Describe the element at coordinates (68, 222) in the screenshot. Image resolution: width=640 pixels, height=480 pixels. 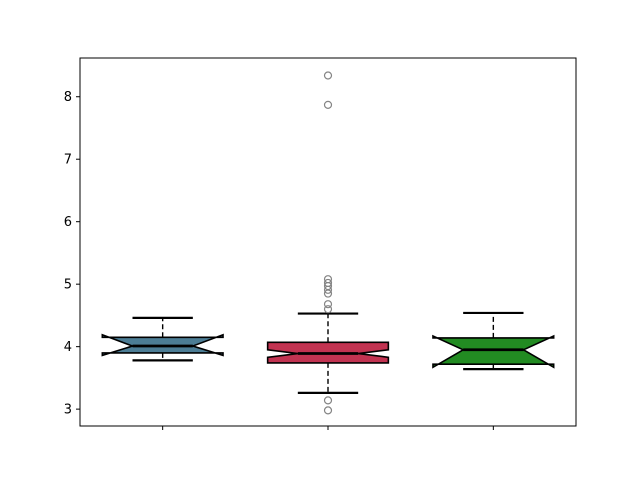
I see `y-tick-label: 6` at that location.